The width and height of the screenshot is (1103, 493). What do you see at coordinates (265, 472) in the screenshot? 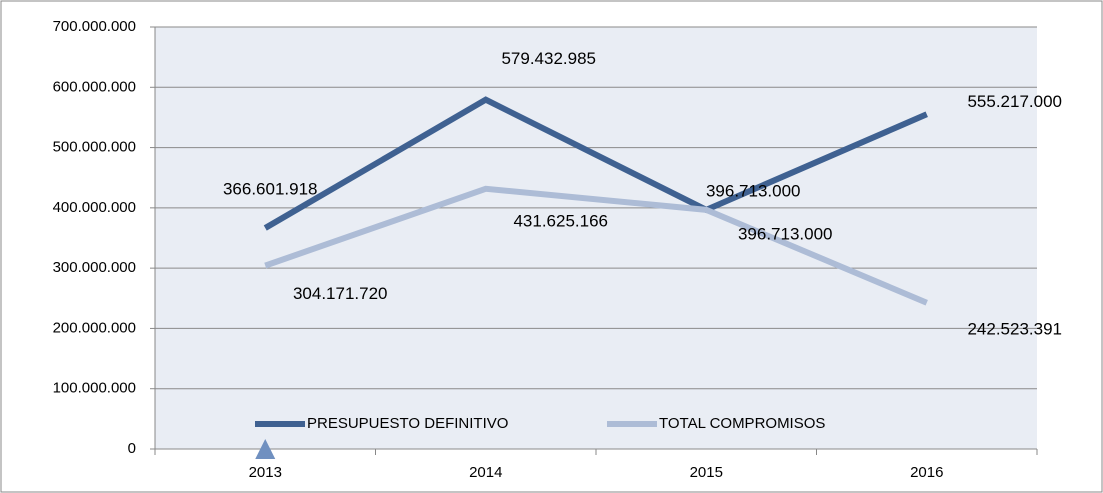
I see `x-tick-label: 2013` at bounding box center [265, 472].